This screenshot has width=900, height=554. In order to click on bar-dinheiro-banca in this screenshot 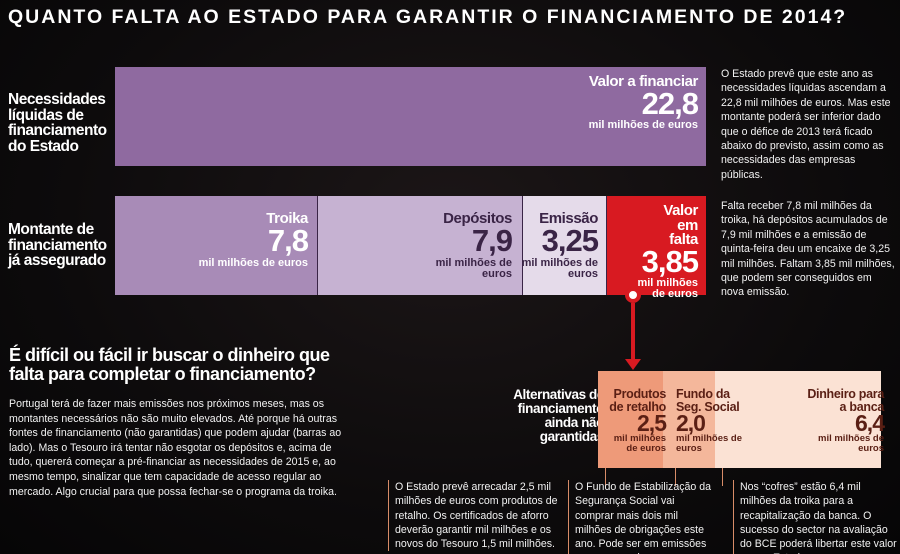, I will do `click(797, 419)`.